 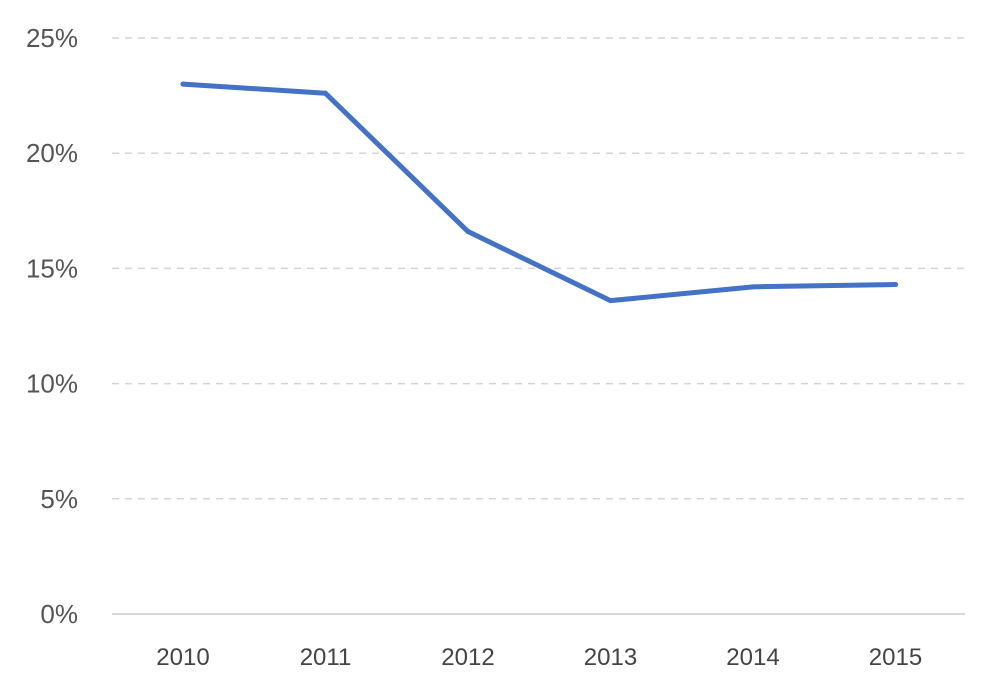 I want to click on x-axis-tick-labels: 2010 2011 2012 2013 2014 2015, so click(x=539, y=657).